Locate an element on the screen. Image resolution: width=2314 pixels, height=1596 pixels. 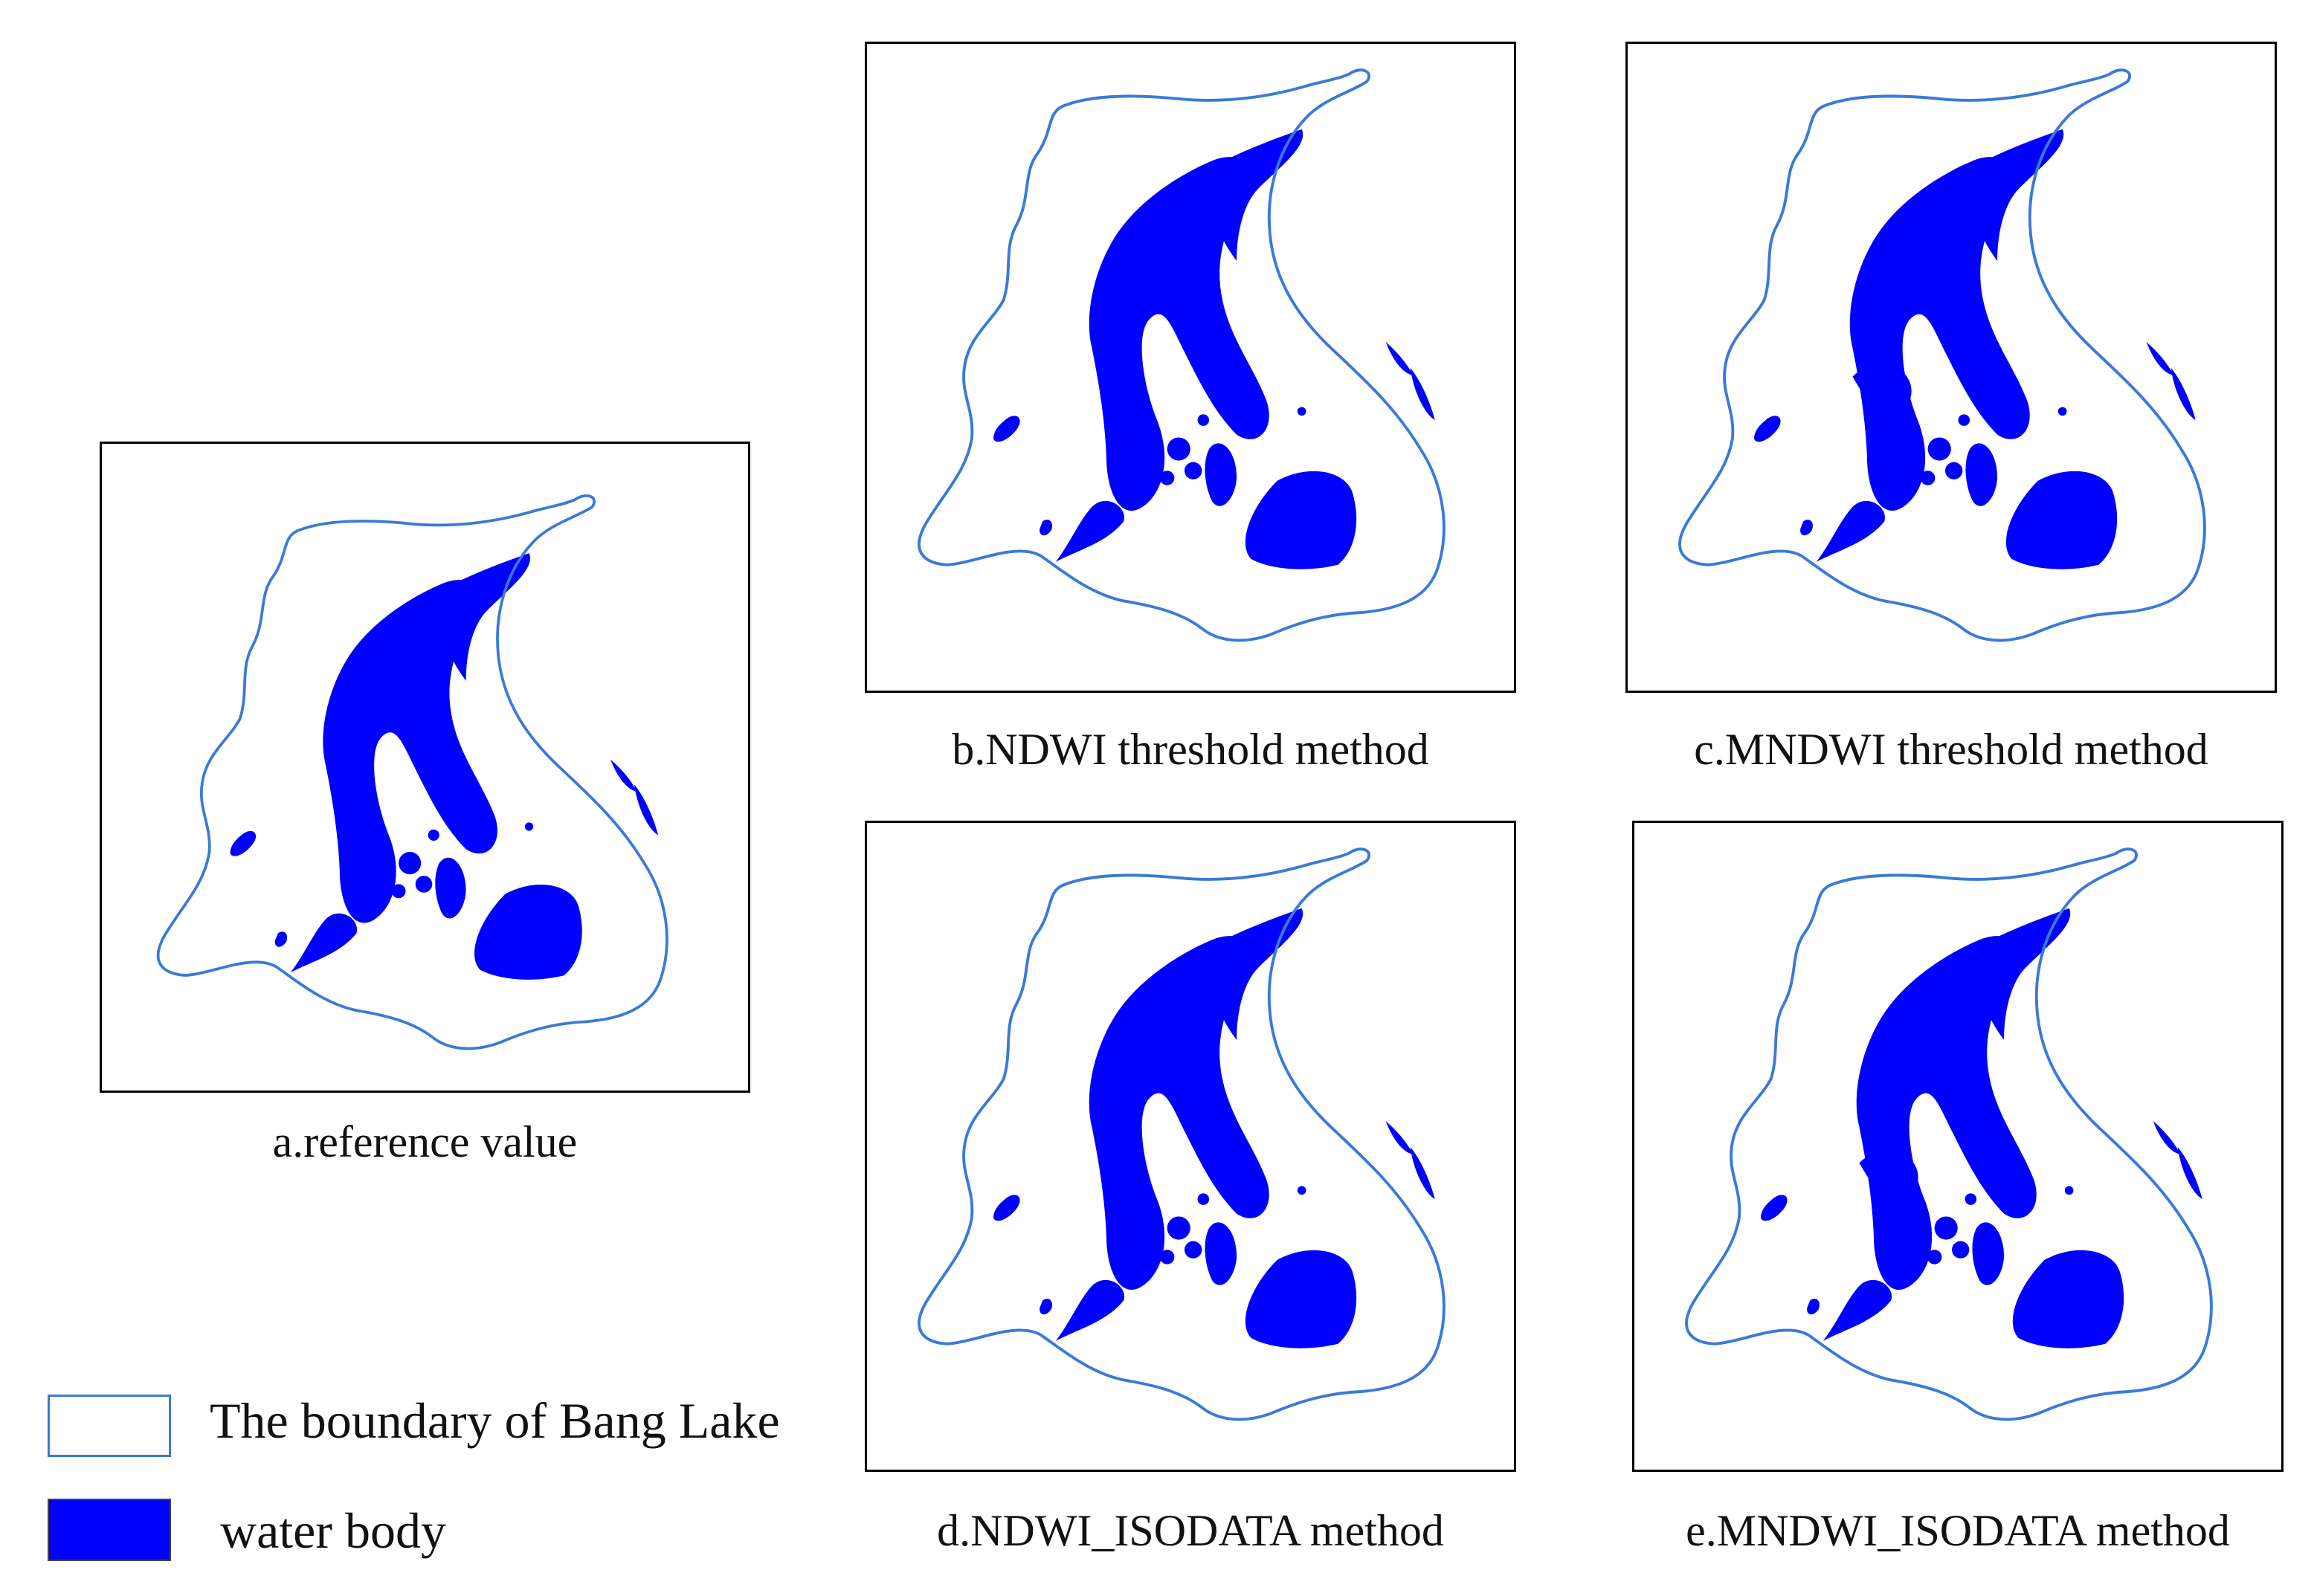
lake-map-d is located at coordinates (1190, 1147).